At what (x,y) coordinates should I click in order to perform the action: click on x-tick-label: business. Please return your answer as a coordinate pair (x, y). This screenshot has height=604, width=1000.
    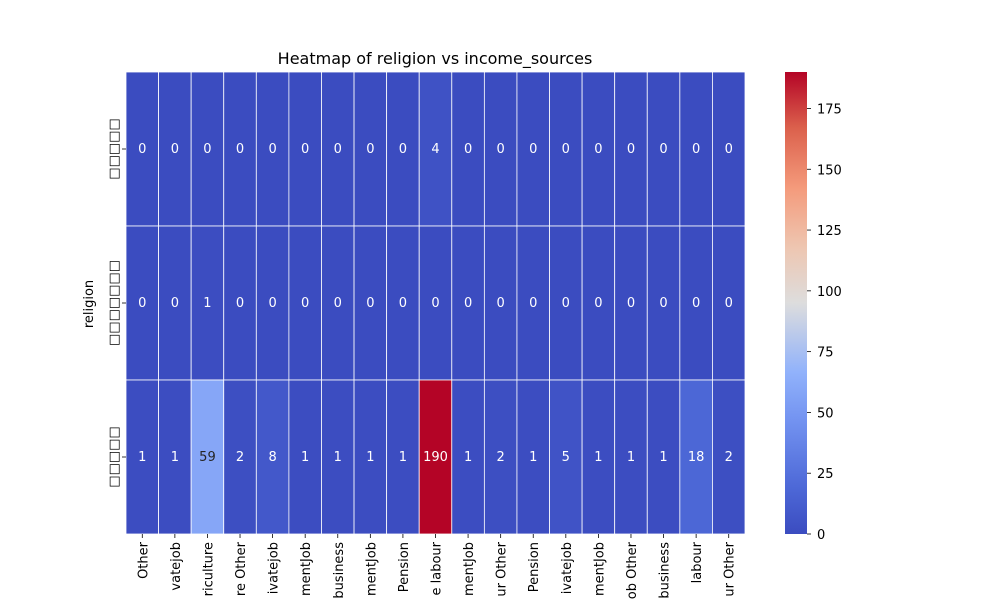
    Looking at the image, I should click on (339, 570).